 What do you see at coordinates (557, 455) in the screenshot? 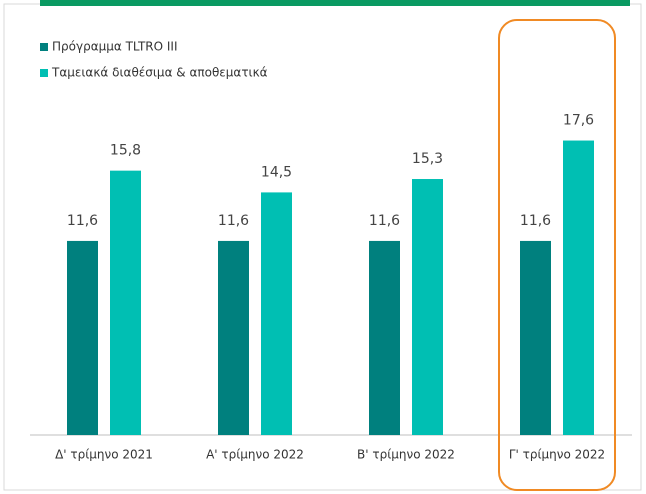
I see `x-tick-label: Γ' τρίμηνο 2022` at bounding box center [557, 455].